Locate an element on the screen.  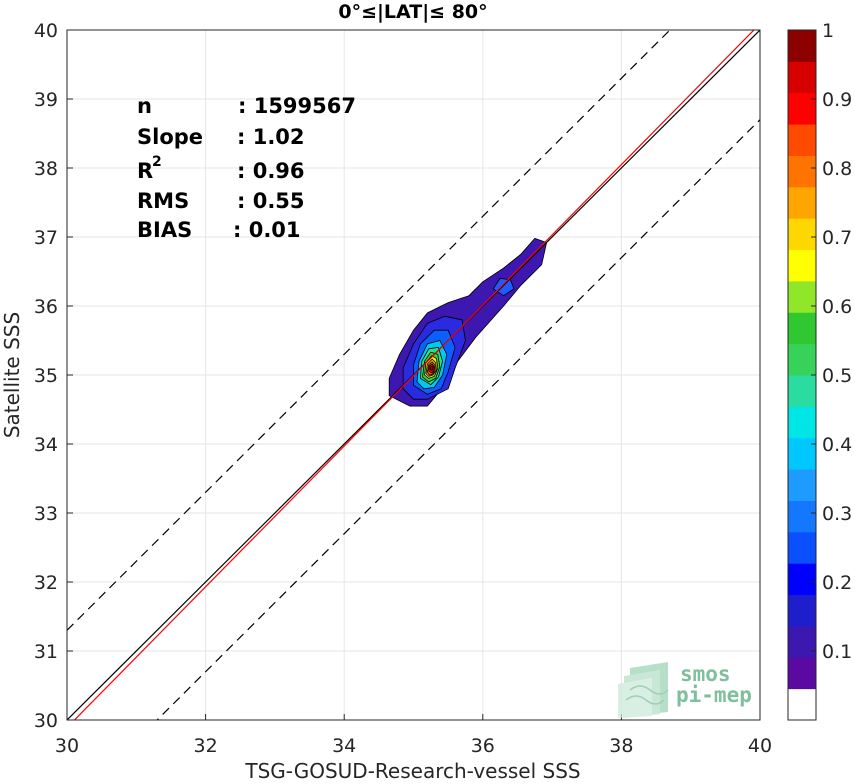
y-tick-label: 33 is located at coordinates (46, 514).